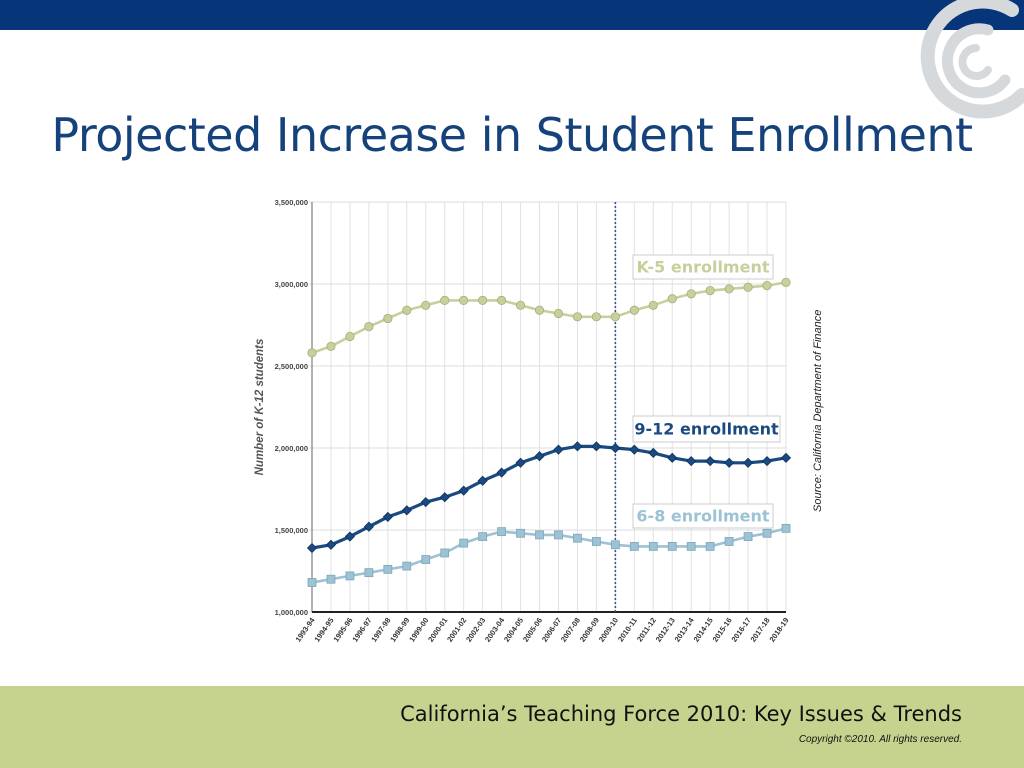  What do you see at coordinates (291, 284) in the screenshot?
I see `y-tick-label: 3,000,000` at bounding box center [291, 284].